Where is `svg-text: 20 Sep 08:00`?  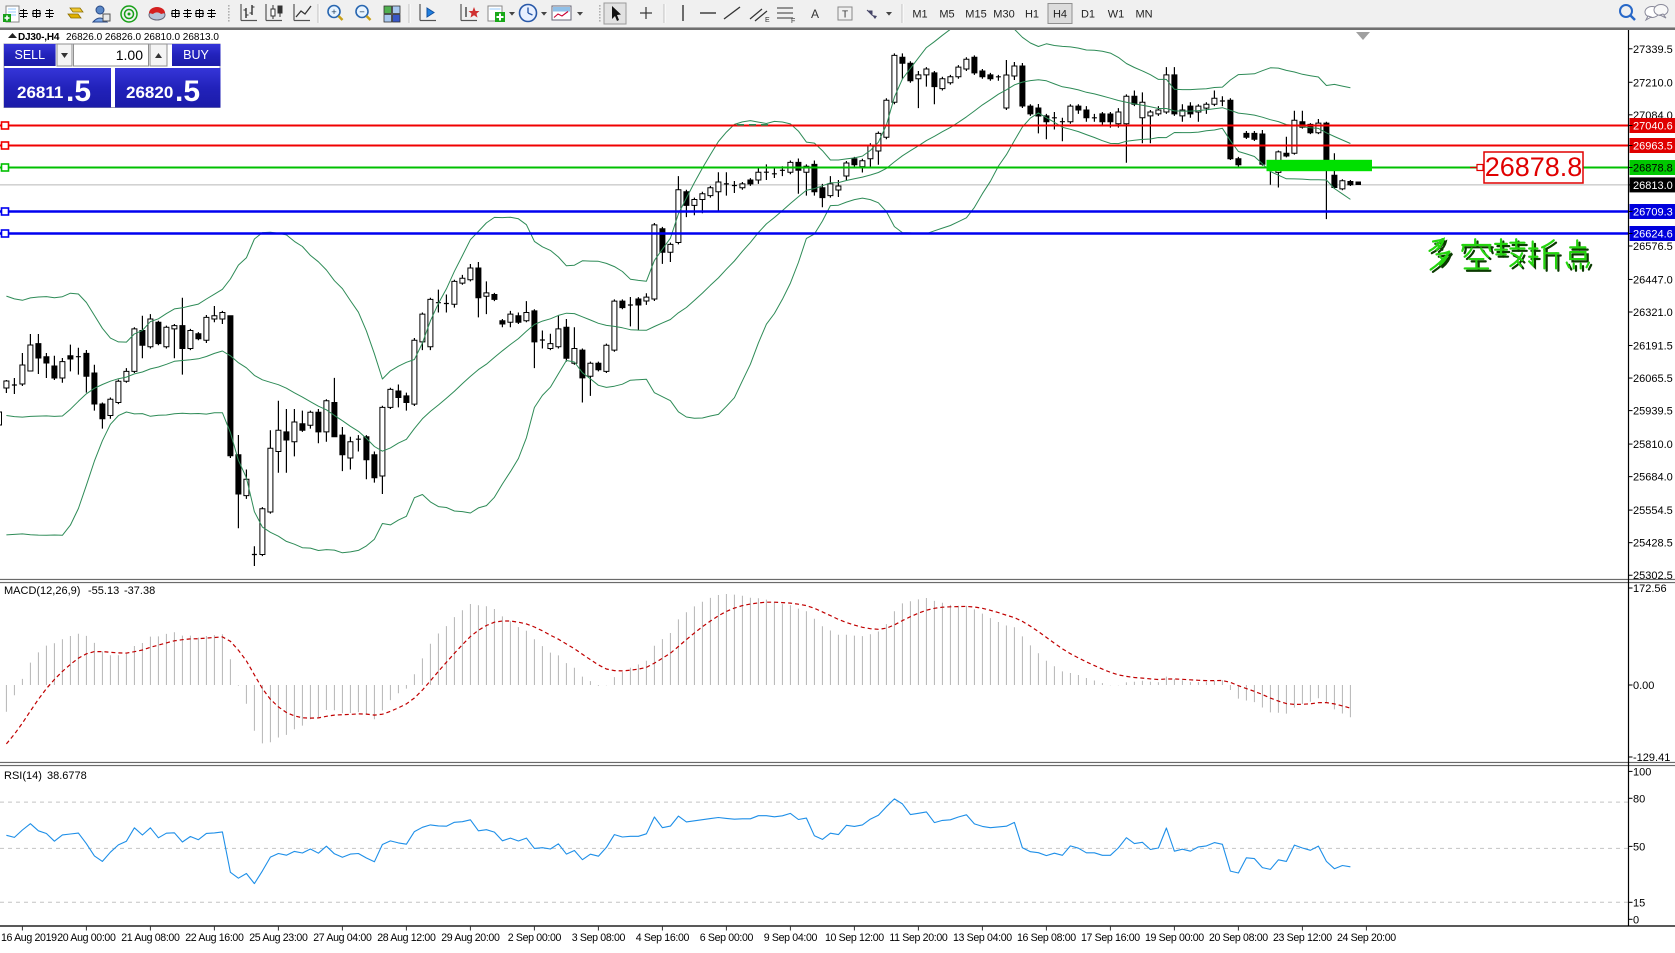 svg-text: 20 Sep 08:00 is located at coordinates (1238, 938).